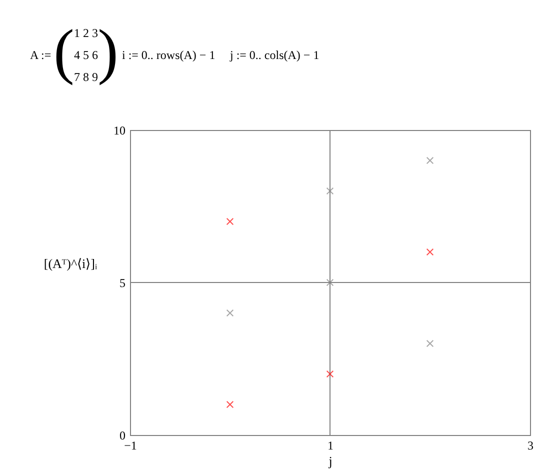  Describe the element at coordinates (86, 33) in the screenshot. I see `text: 1 2 3` at that location.